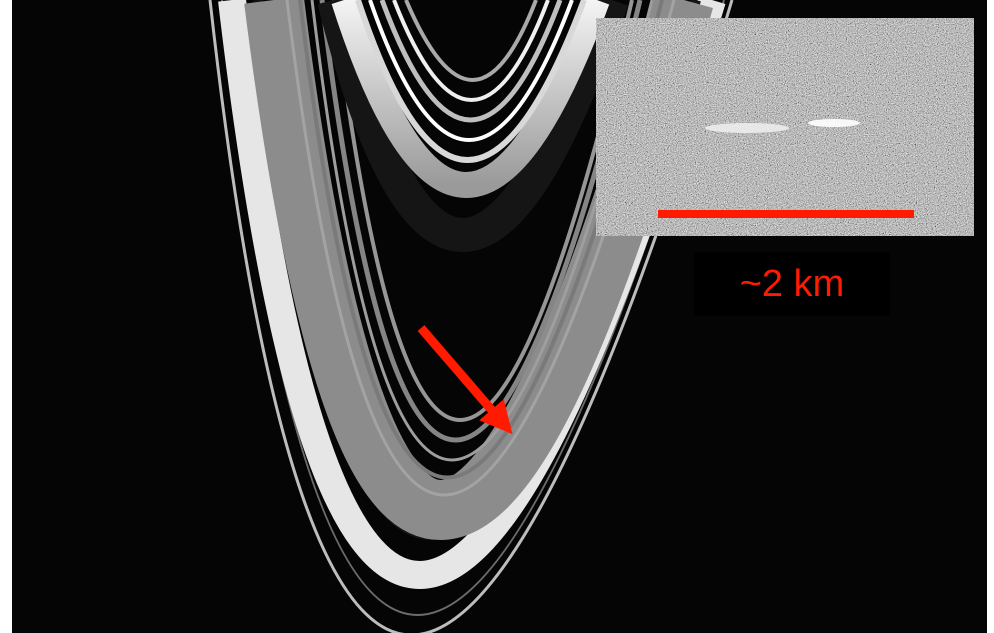  I want to click on inset-image, so click(785, 127).